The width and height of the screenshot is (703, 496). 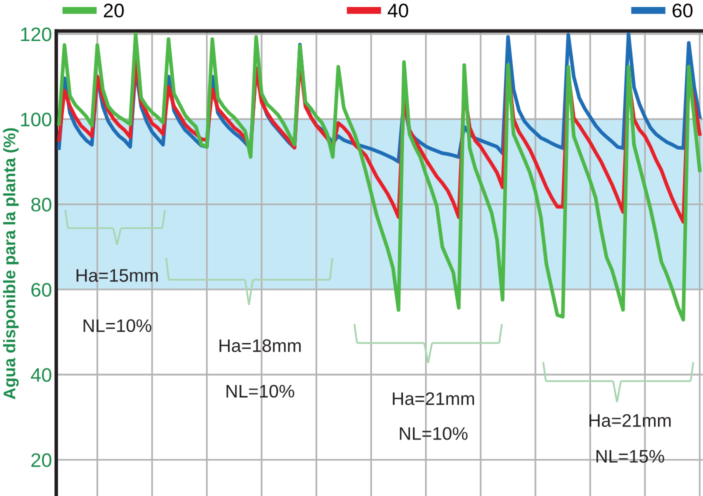 I want to click on y-tick-label: 80, so click(x=41, y=205).